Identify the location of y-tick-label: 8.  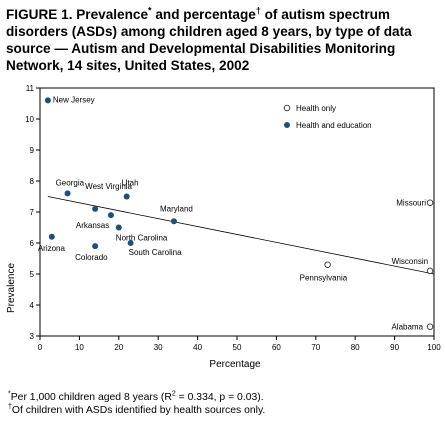
(32, 181).